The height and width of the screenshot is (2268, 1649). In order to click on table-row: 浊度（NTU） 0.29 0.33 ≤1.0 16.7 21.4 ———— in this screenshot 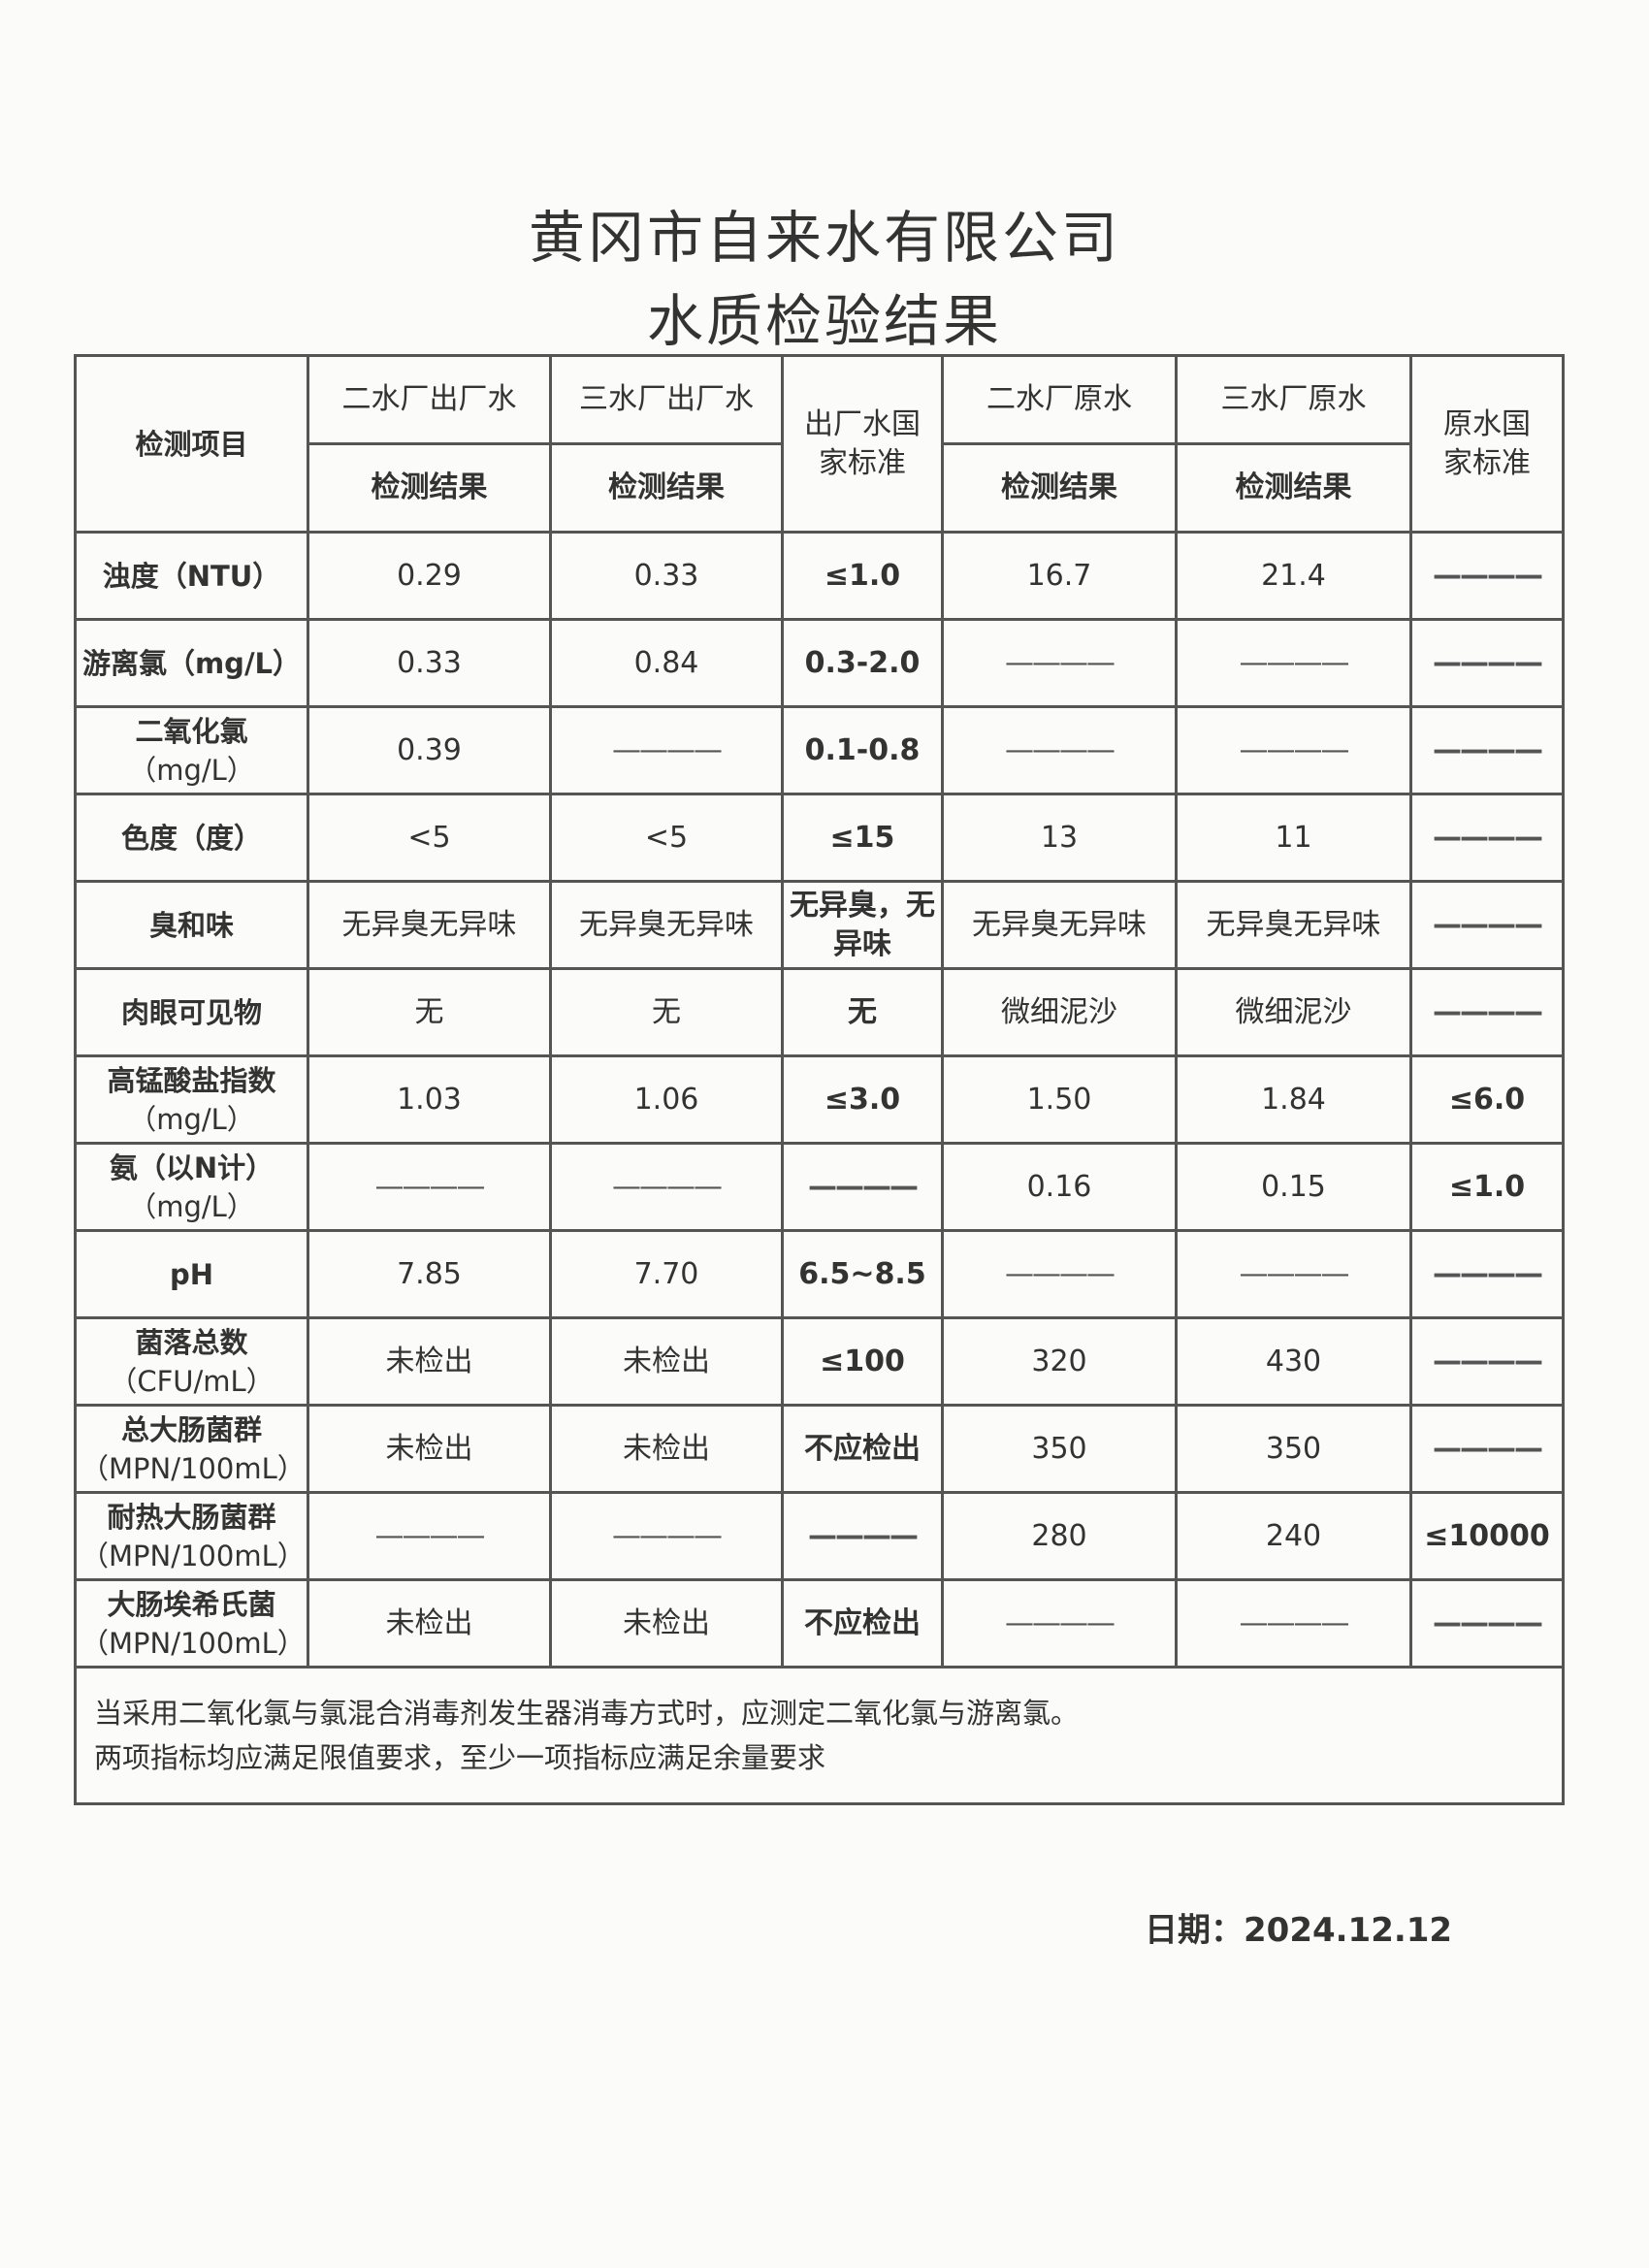, I will do `click(819, 576)`.